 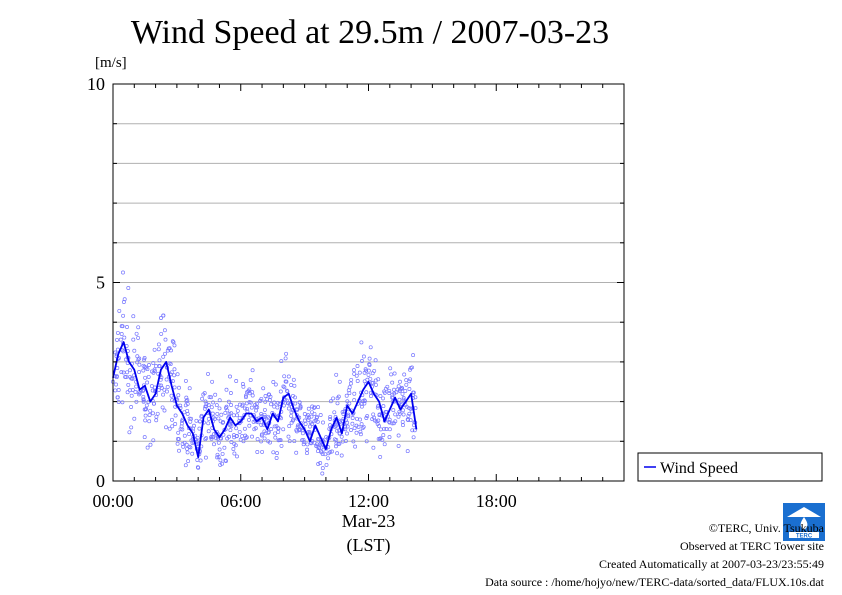 I want to click on x-tick-label: 00:00, so click(x=112, y=501).